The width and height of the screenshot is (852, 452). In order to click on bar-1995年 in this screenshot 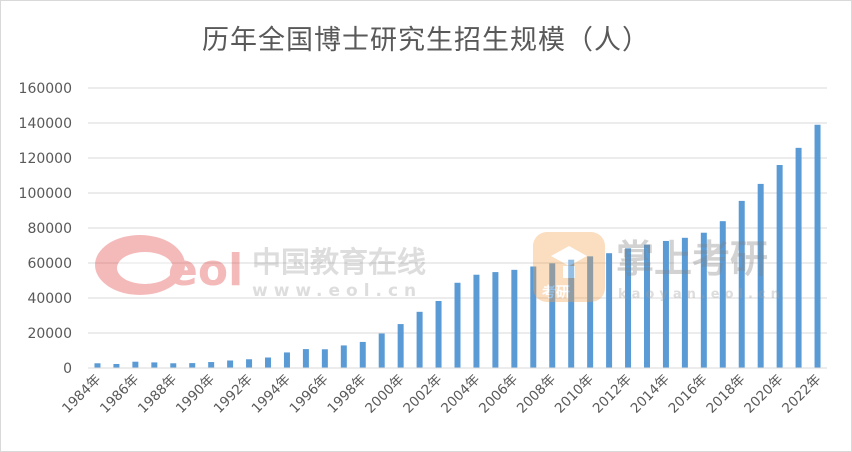, I will do `click(305, 358)`.